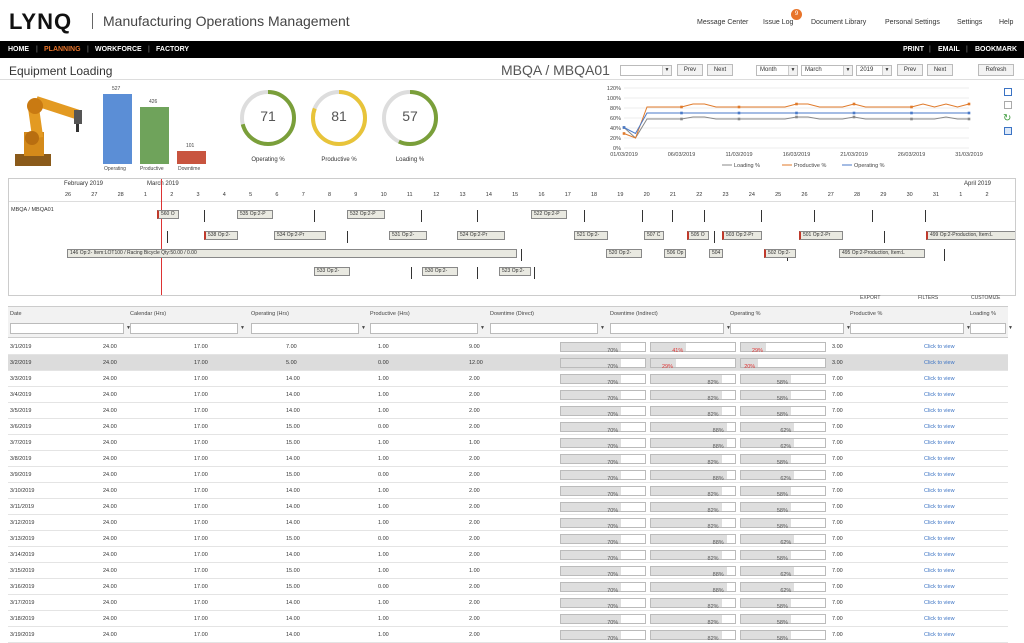  What do you see at coordinates (882, 253) in the screenshot?
I see `gantt-task-bar: 495 Op:2-Production, Item:L` at bounding box center [882, 253].